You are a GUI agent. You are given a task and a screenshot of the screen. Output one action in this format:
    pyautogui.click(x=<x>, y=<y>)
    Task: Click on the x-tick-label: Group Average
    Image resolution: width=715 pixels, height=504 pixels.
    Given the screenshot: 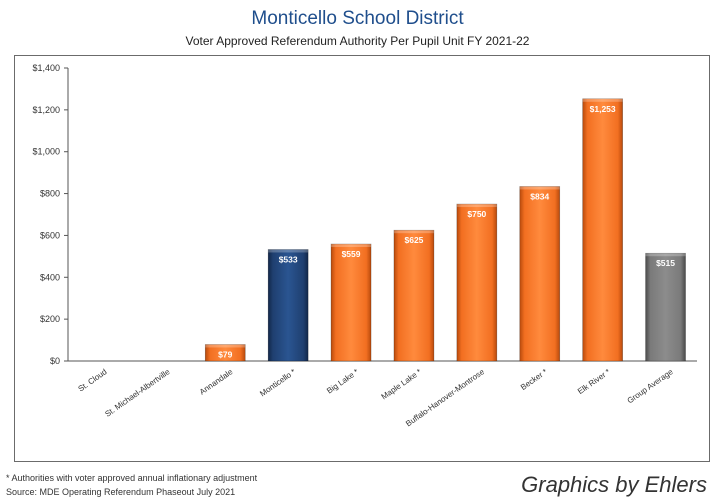 What is the action you would take?
    pyautogui.click(x=651, y=386)
    